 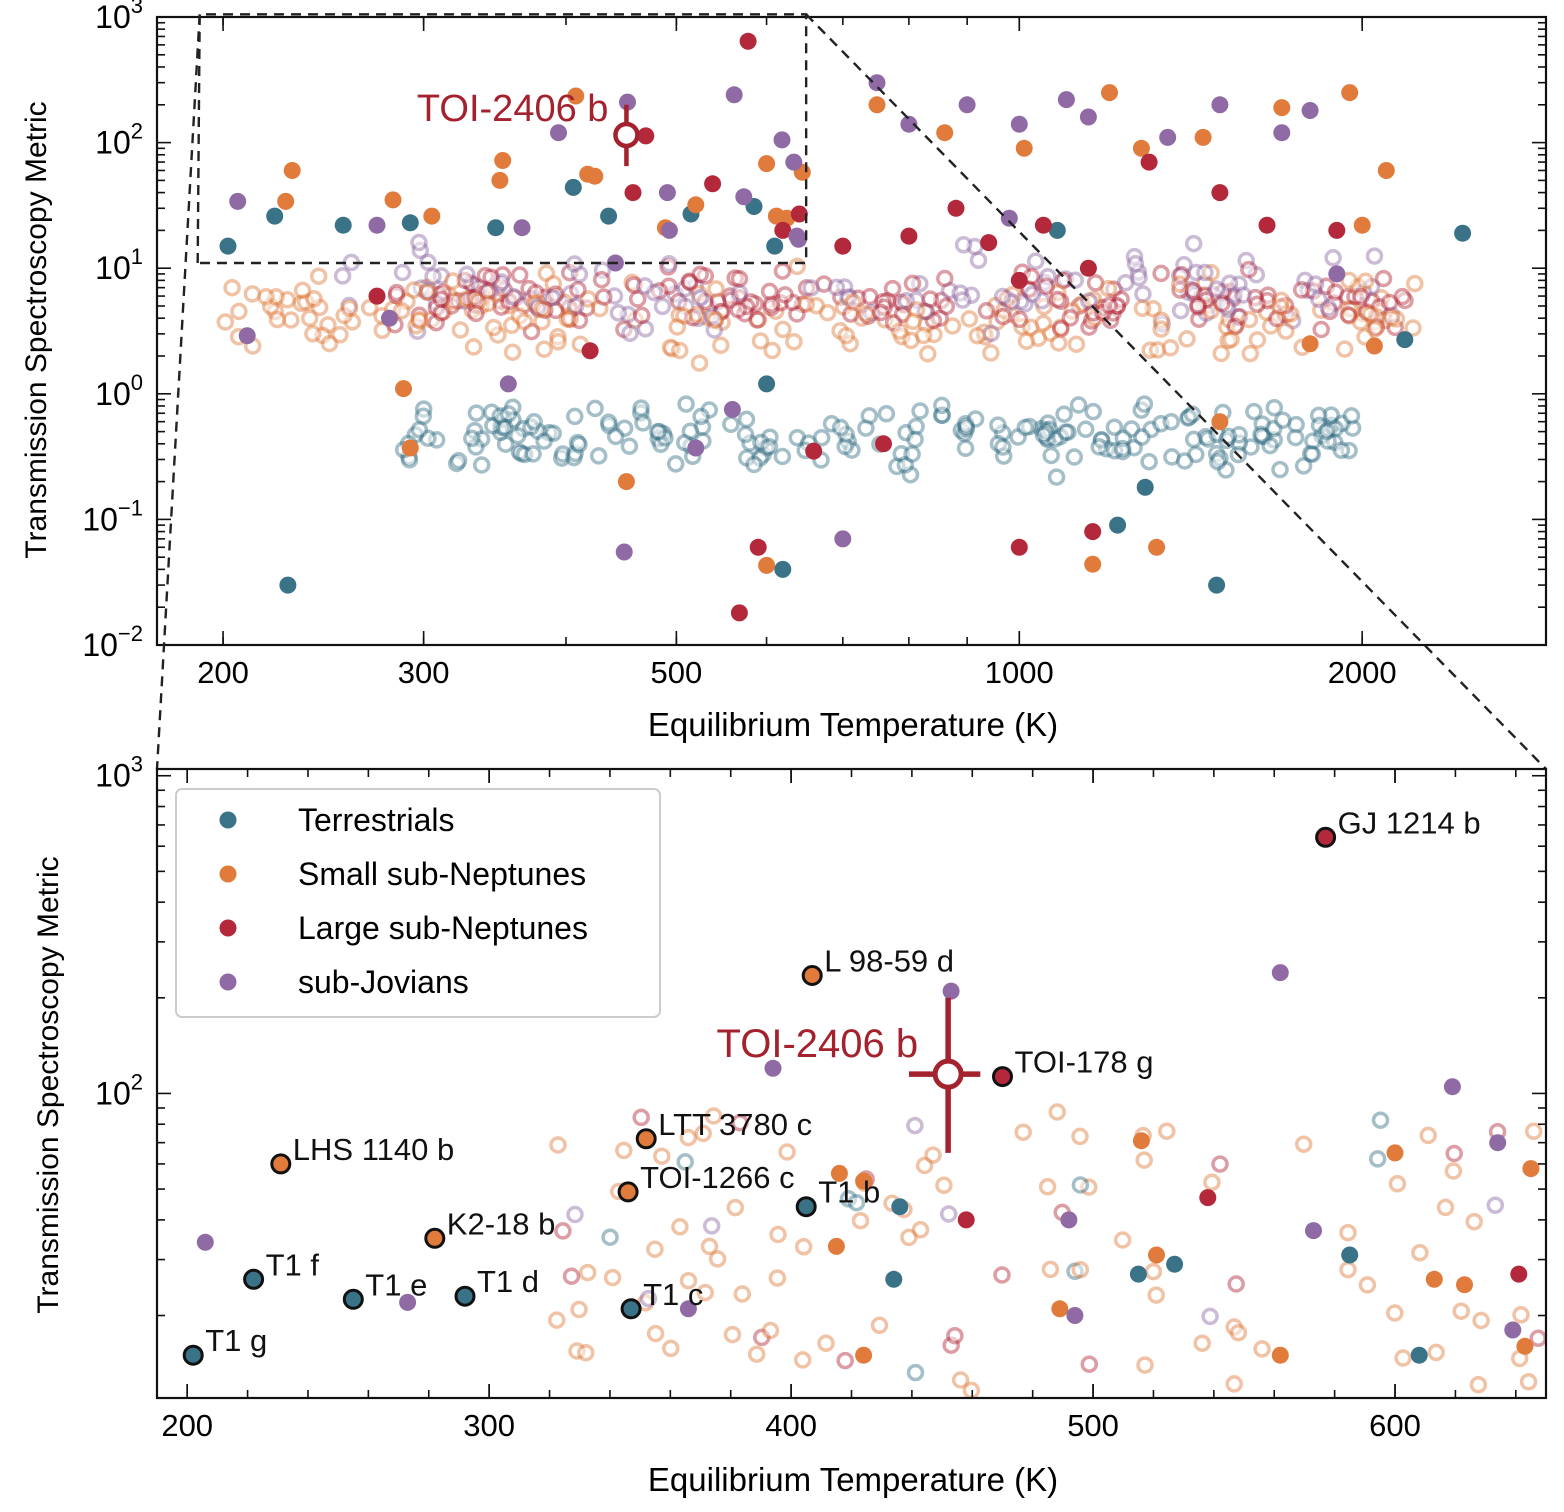 I want to click on legend-box, so click(x=418, y=903).